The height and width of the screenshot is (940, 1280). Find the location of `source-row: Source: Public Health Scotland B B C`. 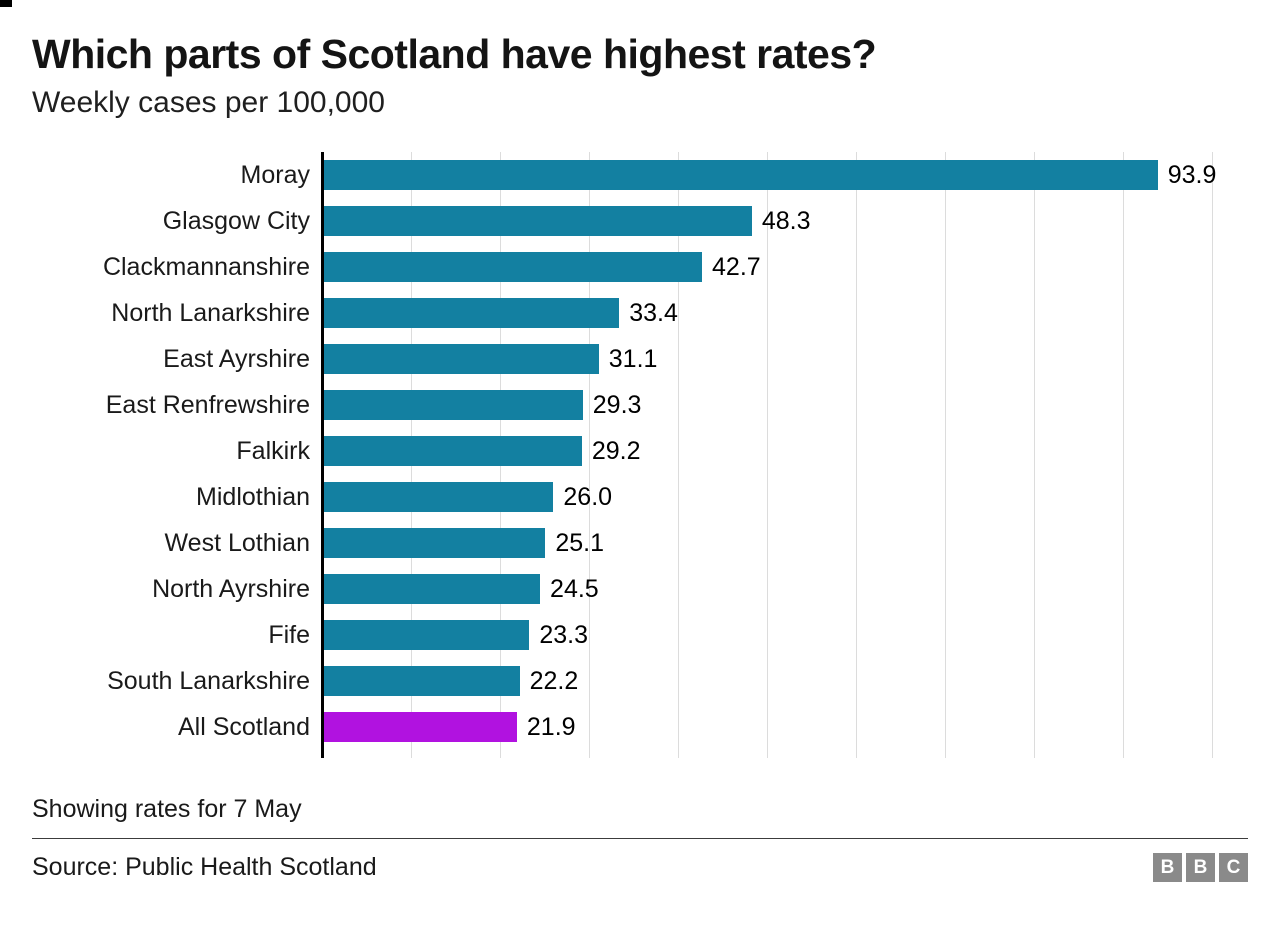

source-row: Source: Public Health Scotland B B C is located at coordinates (640, 868).